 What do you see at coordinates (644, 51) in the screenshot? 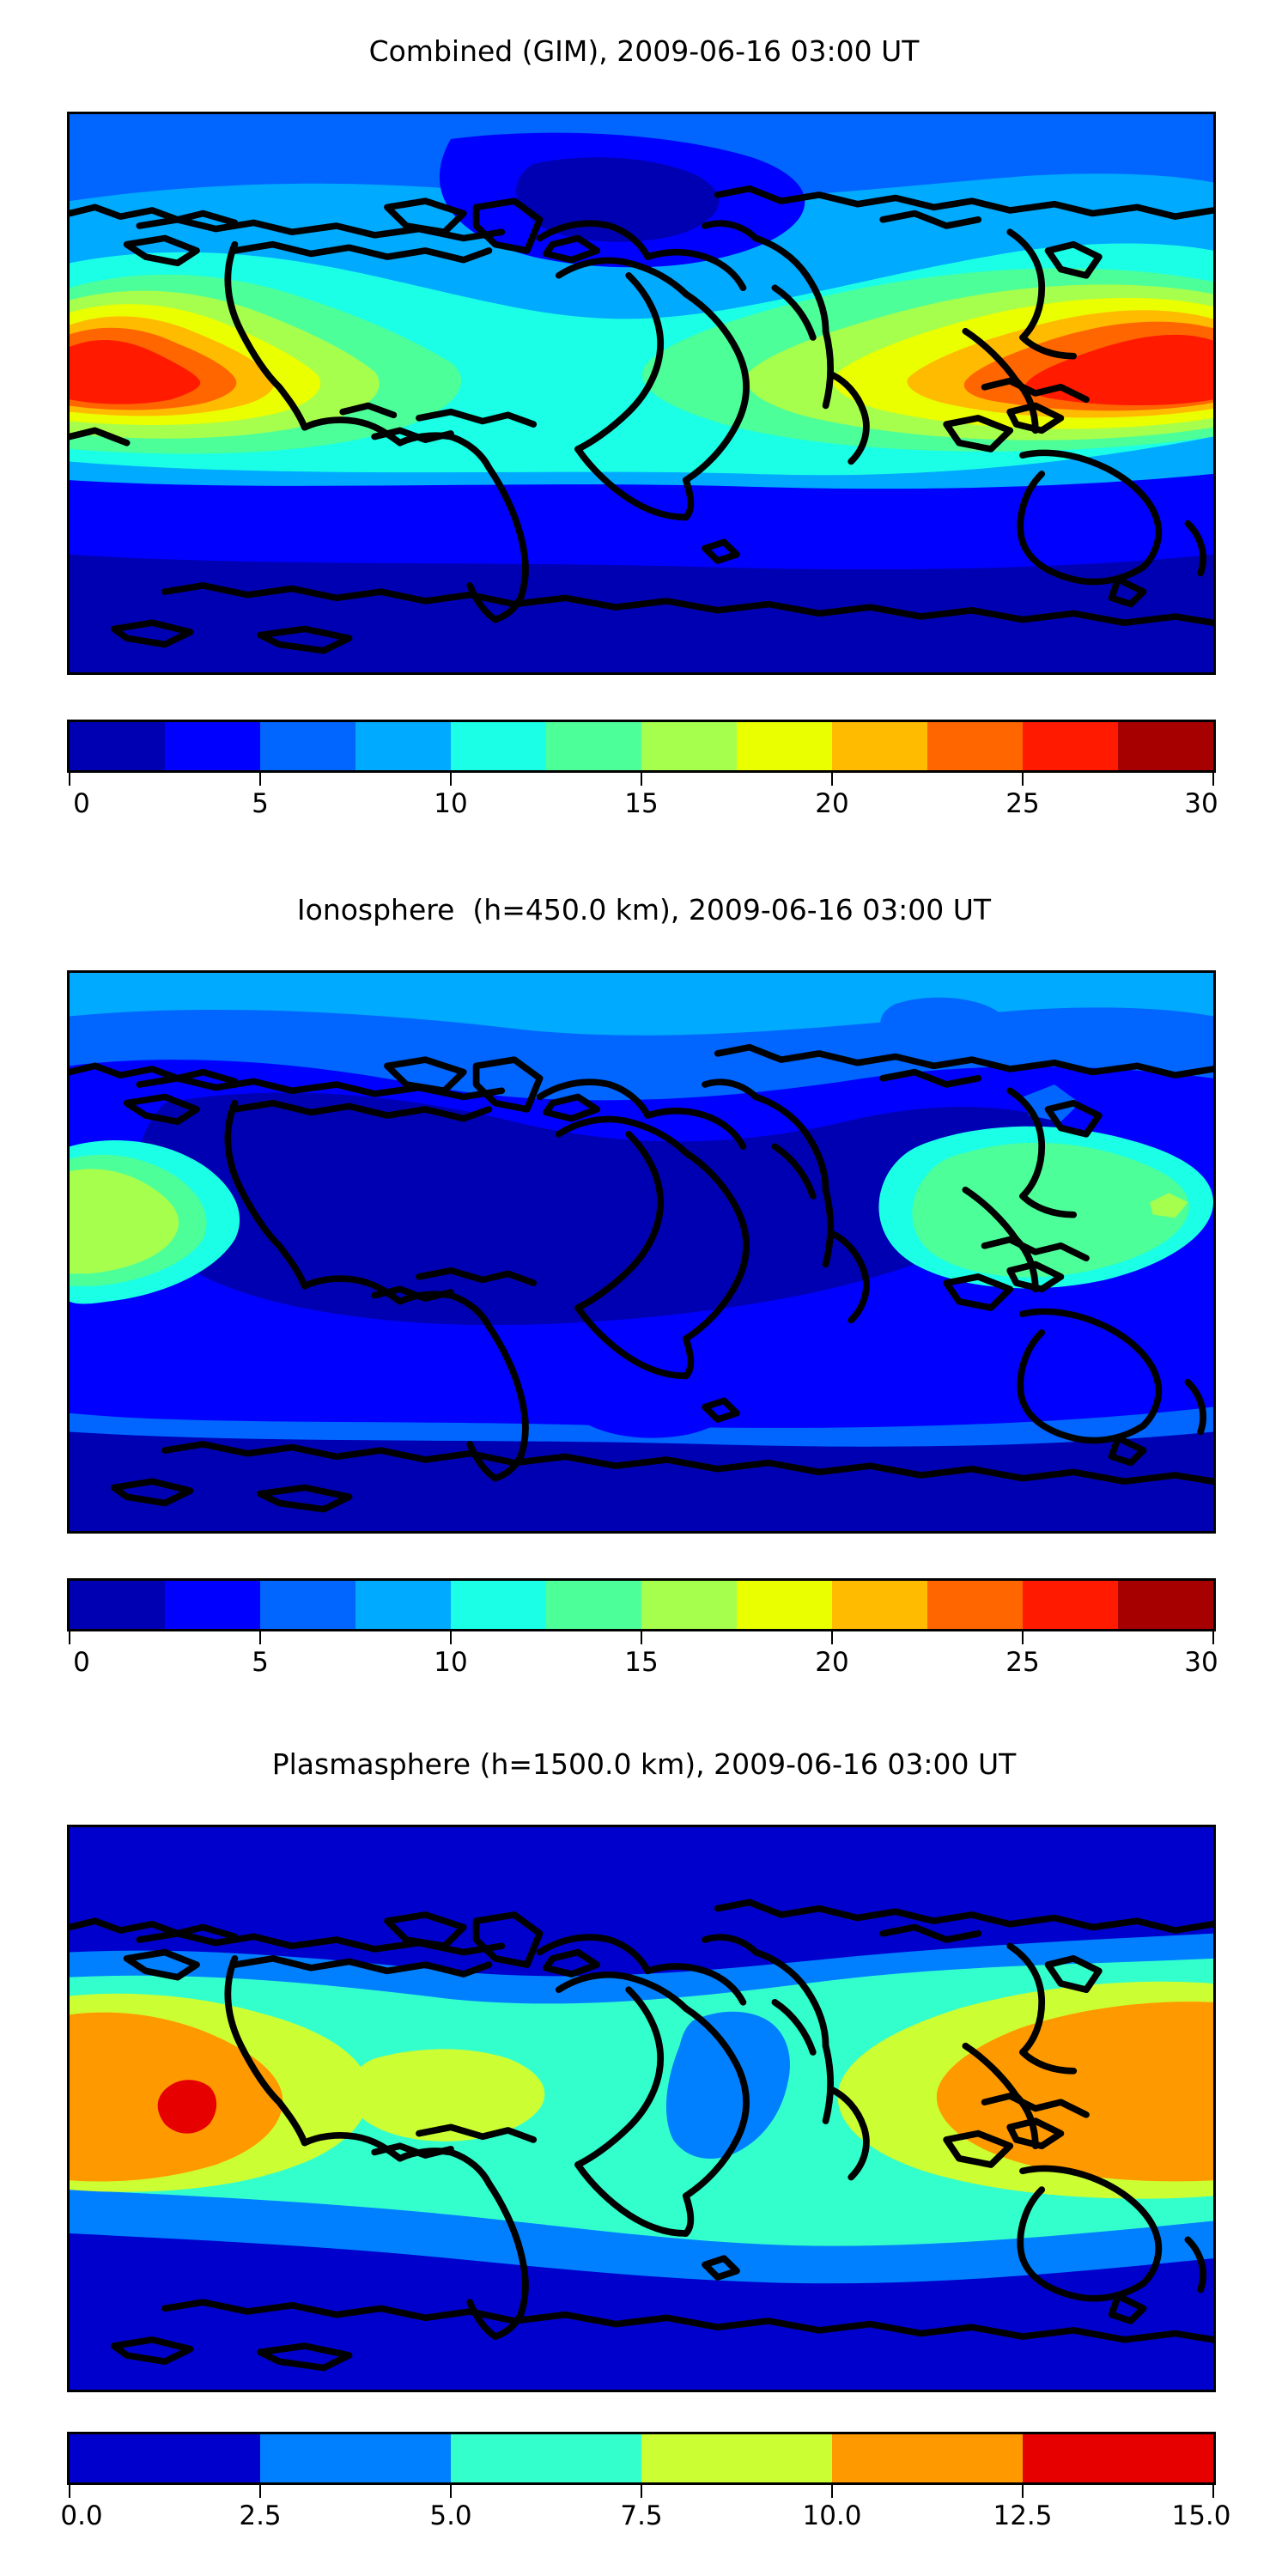
I see `panel-title-combined: Combined (GIM), 2009-06-16 03:00 UT` at bounding box center [644, 51].